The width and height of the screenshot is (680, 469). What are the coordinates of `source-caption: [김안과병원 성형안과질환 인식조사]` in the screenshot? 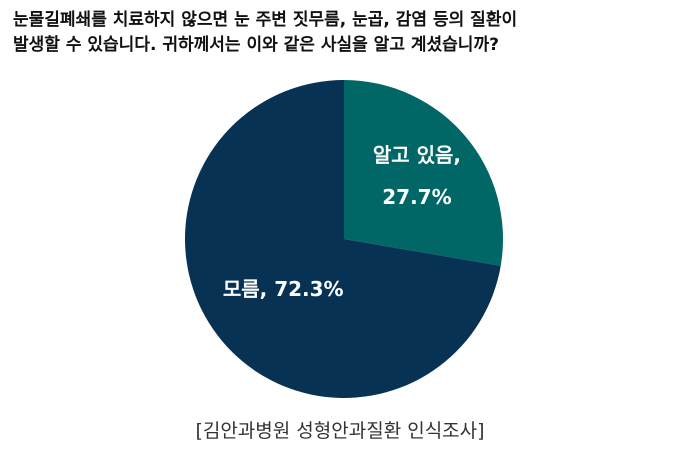 It's located at (340, 431).